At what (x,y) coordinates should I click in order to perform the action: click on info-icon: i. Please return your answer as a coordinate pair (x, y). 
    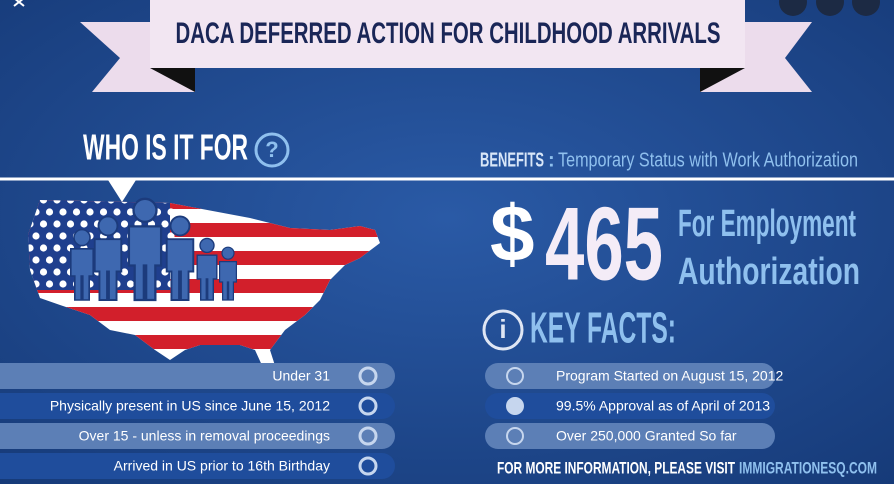
    Looking at the image, I should click on (502, 329).